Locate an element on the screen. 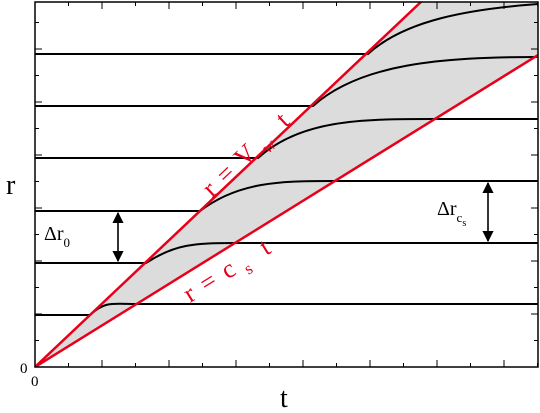  x-axis-label: t is located at coordinates (284, 398).